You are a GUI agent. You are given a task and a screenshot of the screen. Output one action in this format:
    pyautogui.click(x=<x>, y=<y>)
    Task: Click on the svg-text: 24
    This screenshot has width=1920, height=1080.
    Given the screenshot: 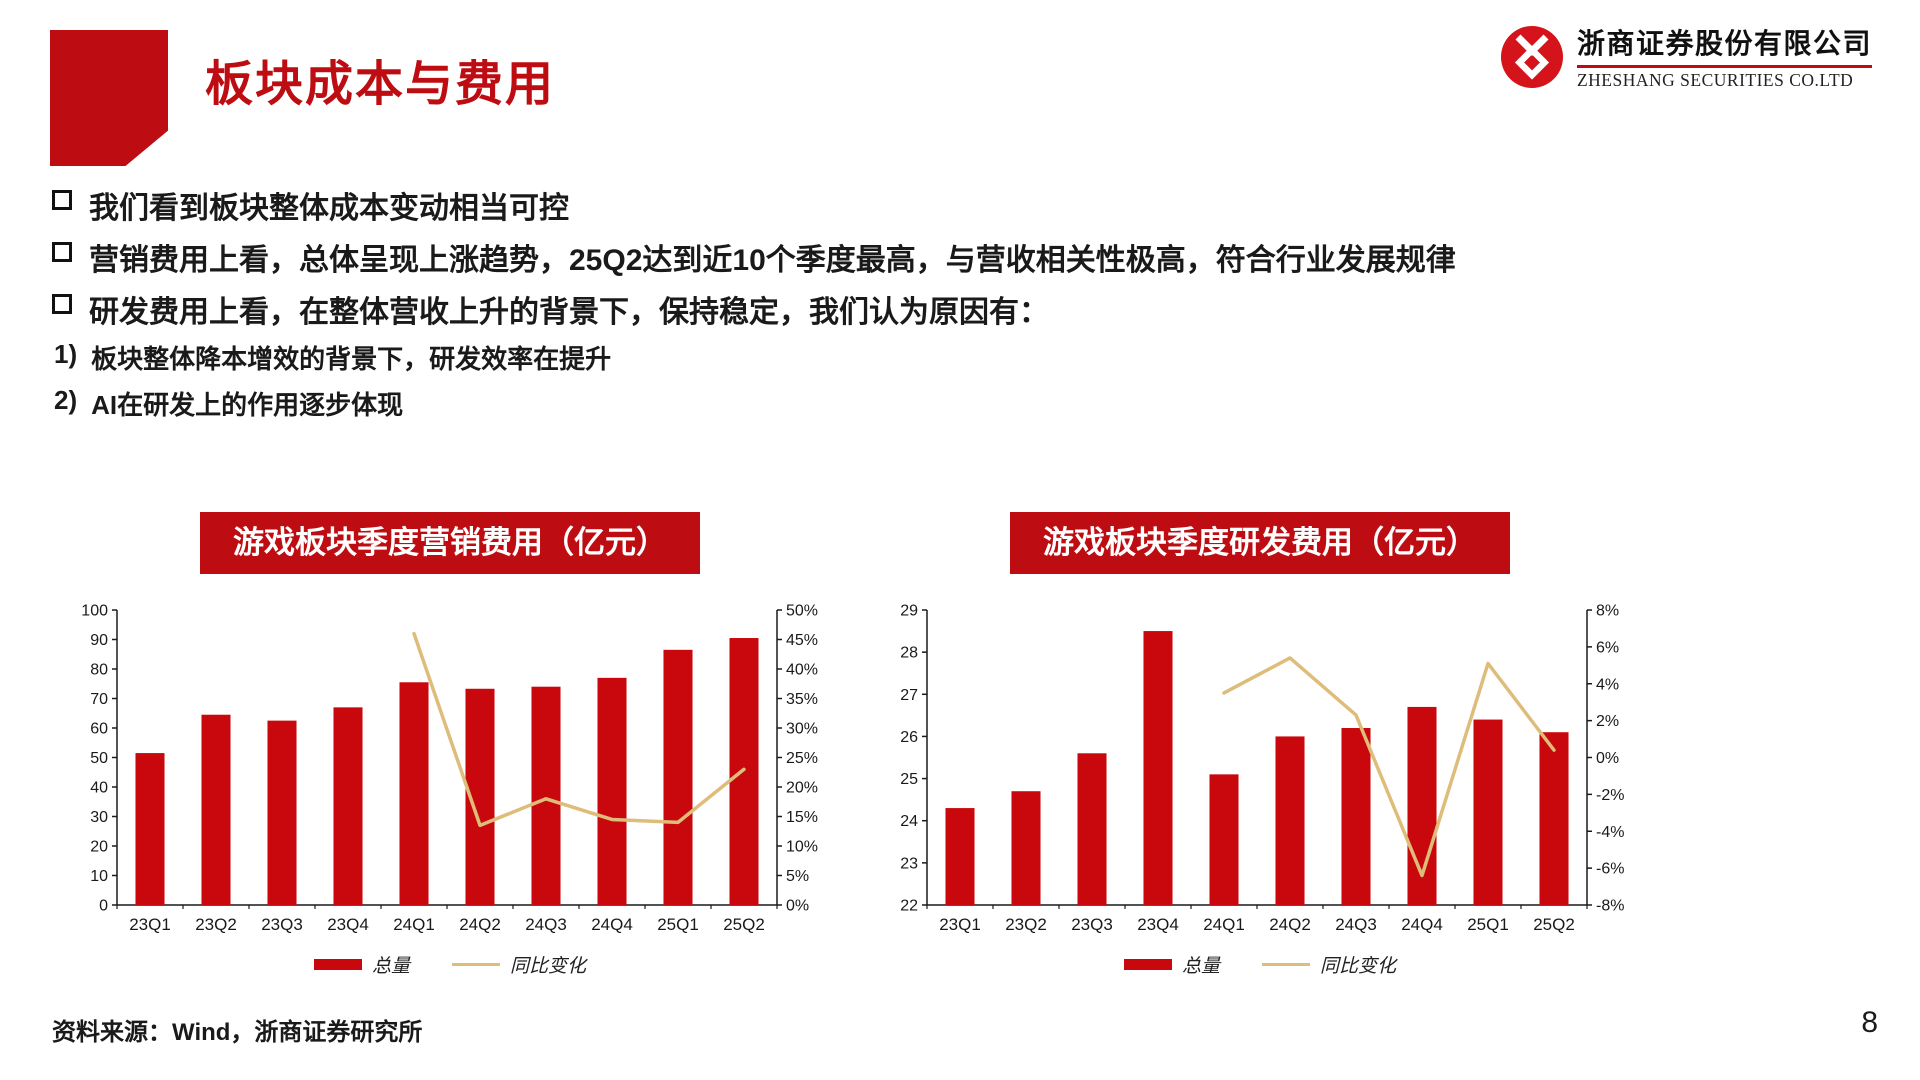 What is the action you would take?
    pyautogui.click(x=909, y=821)
    